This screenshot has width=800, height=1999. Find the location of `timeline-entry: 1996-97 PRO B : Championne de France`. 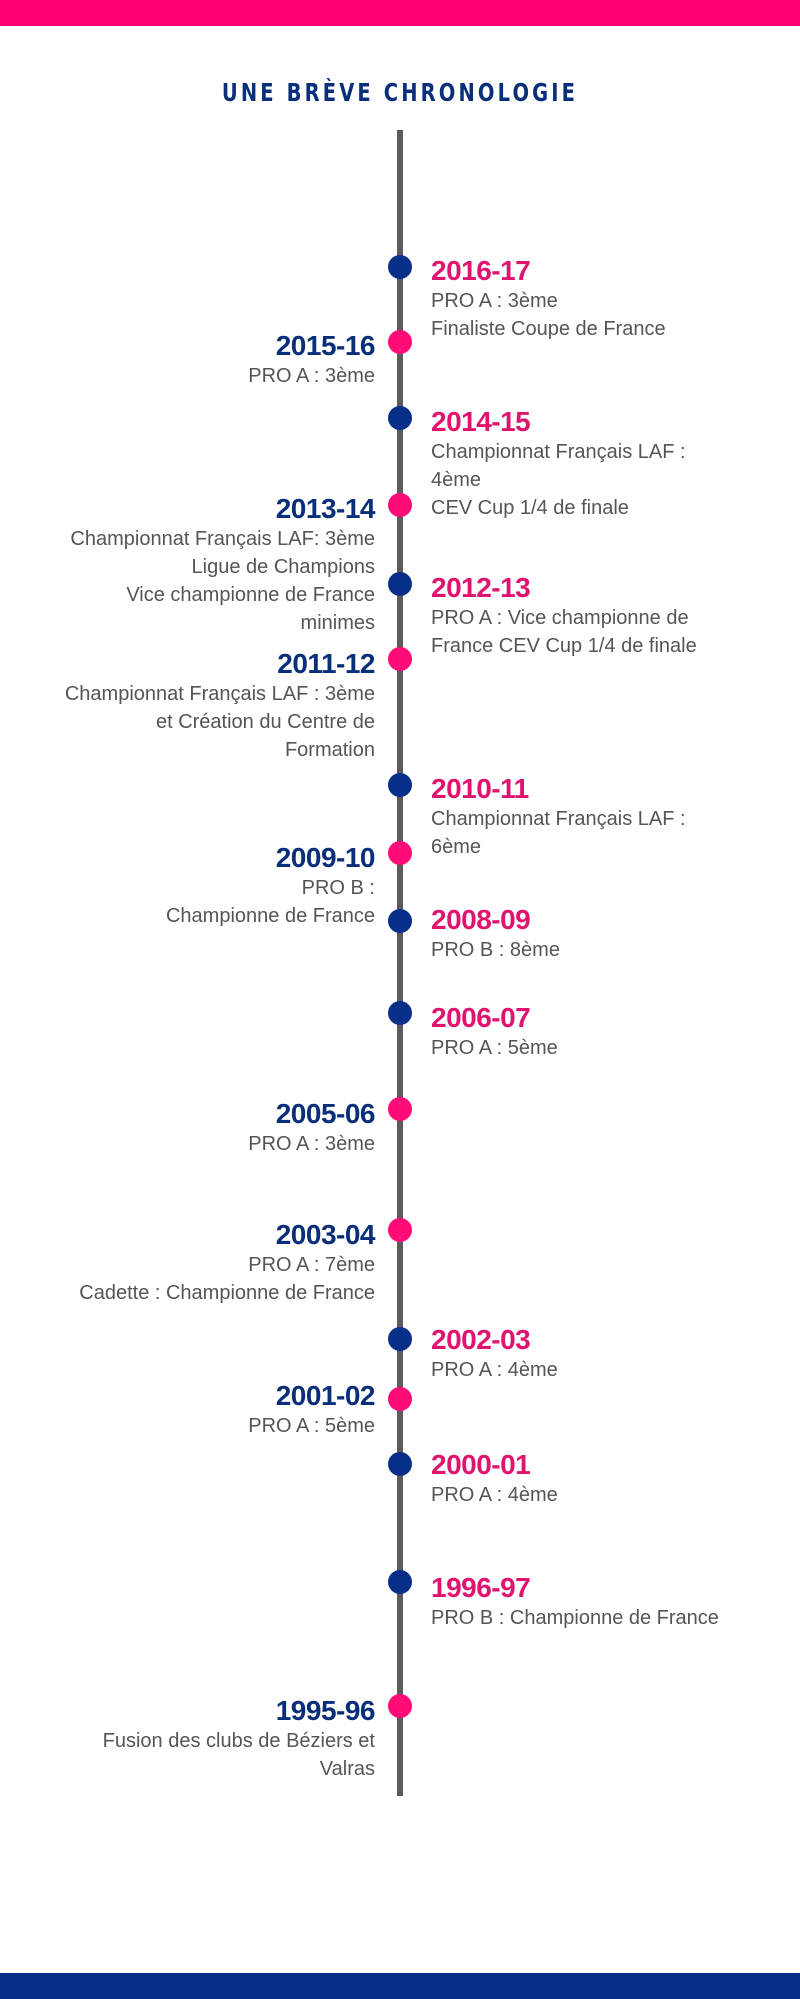

timeline-entry: 1996-97 PRO B : Championne de France is located at coordinates (586, 1602).